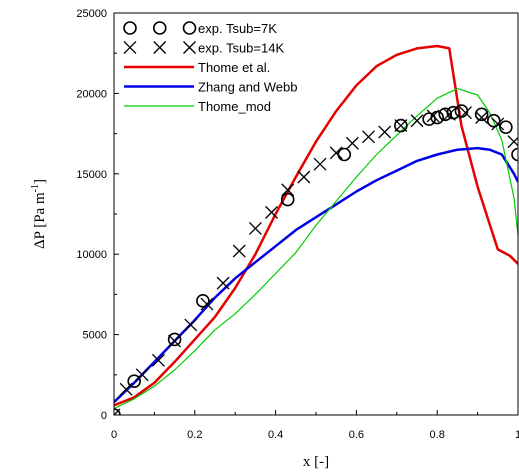  Describe the element at coordinates (517, 435) in the screenshot. I see `x-tick-label: 1` at that location.